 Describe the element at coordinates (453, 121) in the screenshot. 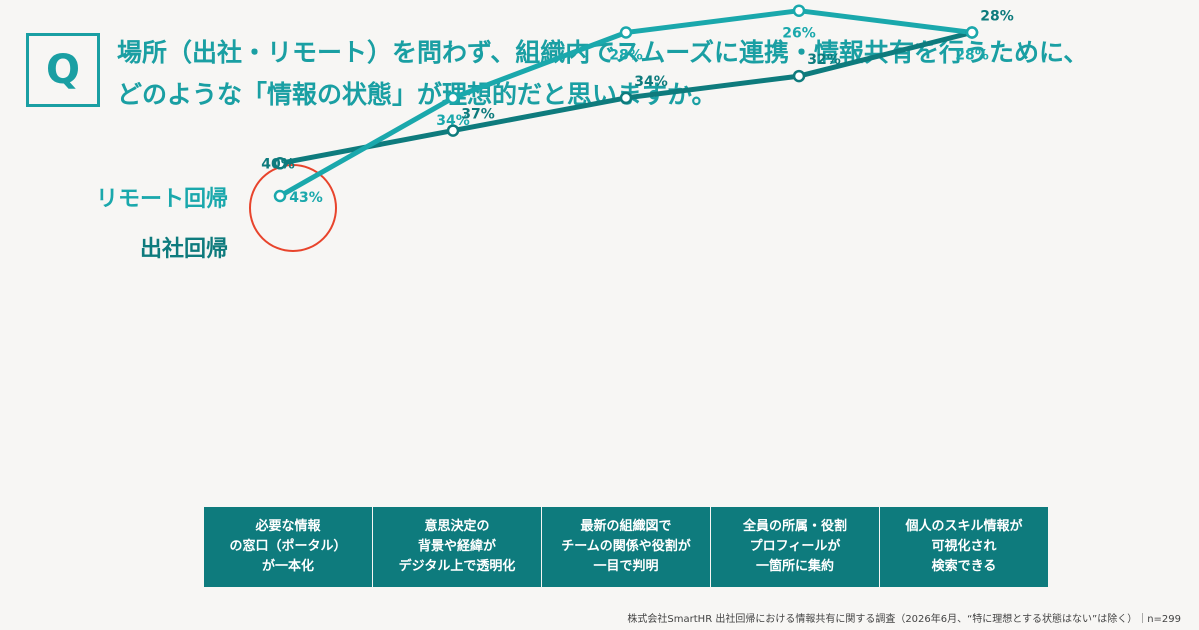

I see `remote-data-label: 34%` at that location.